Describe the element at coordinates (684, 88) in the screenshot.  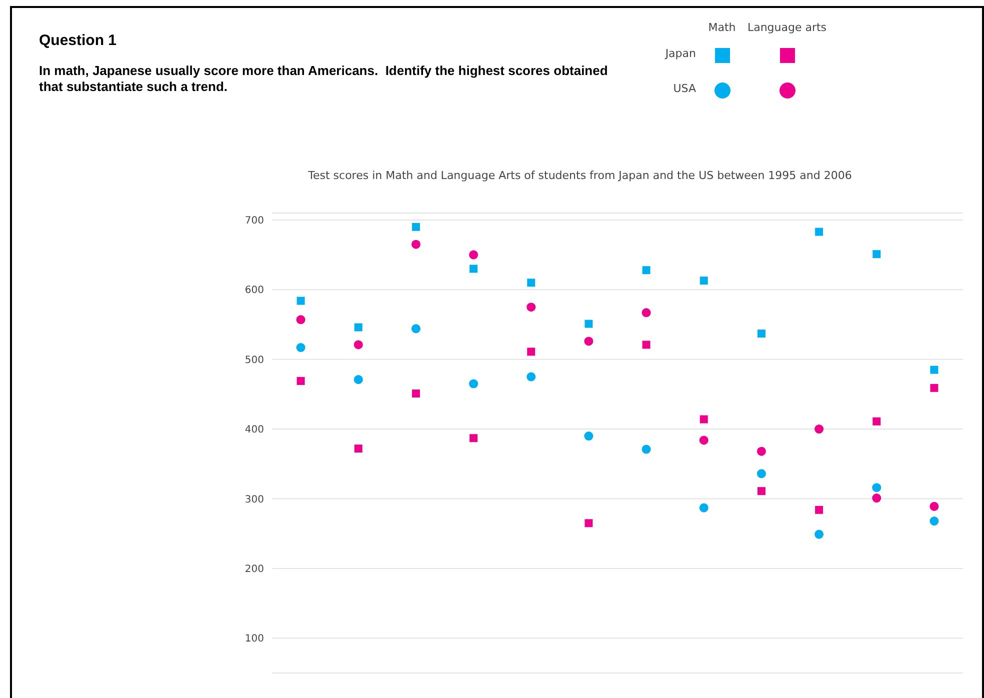
I see `text: USA` at that location.